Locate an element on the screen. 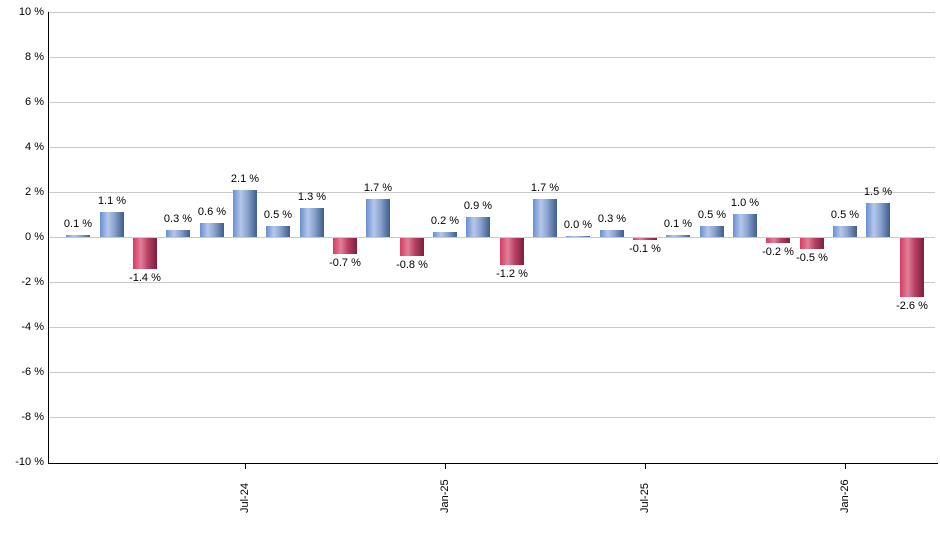  bar-value-label: -0.8 % is located at coordinates (412, 265).